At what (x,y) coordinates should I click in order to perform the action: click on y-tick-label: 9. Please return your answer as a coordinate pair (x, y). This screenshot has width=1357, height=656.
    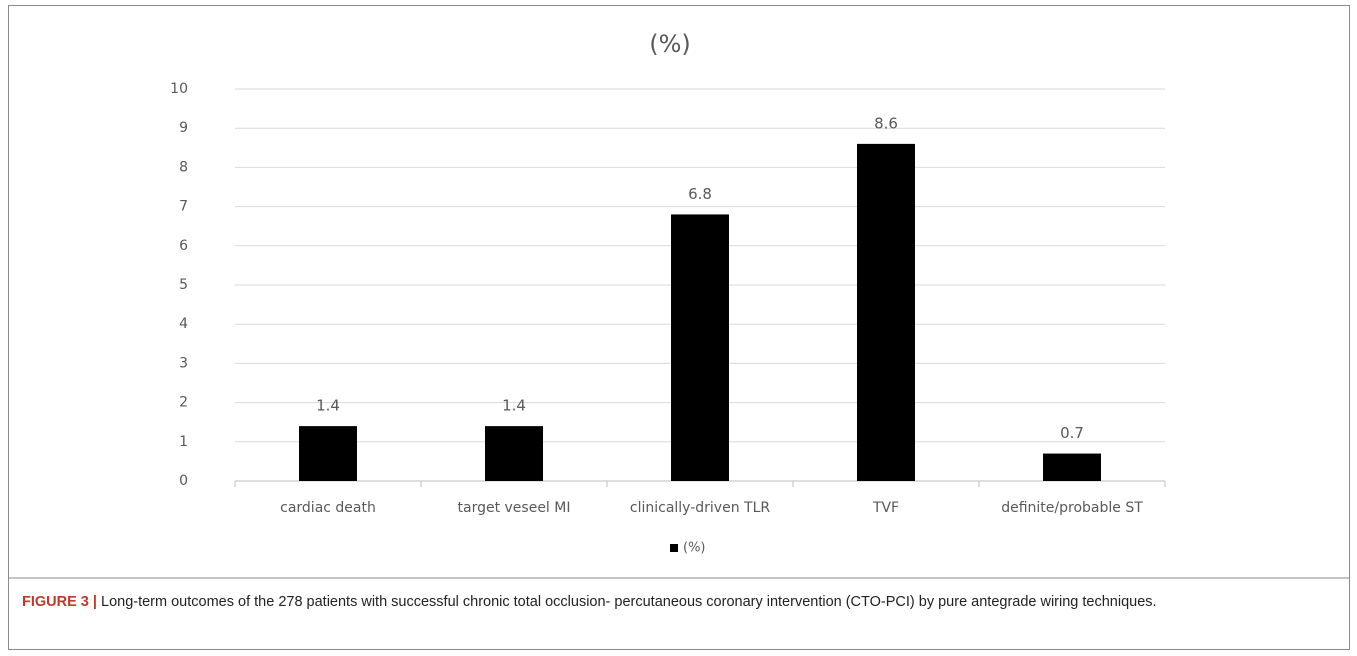
    Looking at the image, I should click on (183, 128).